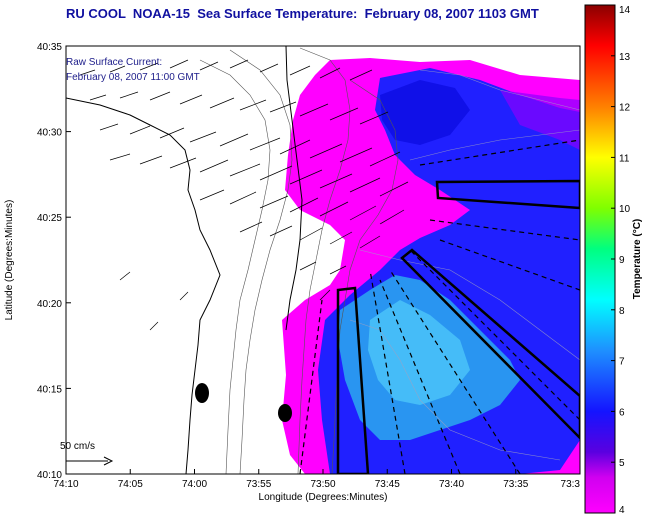 The width and height of the screenshot is (651, 519). Describe the element at coordinates (637, 259) in the screenshot. I see `colorbar-label: Temperature (°C)` at that location.